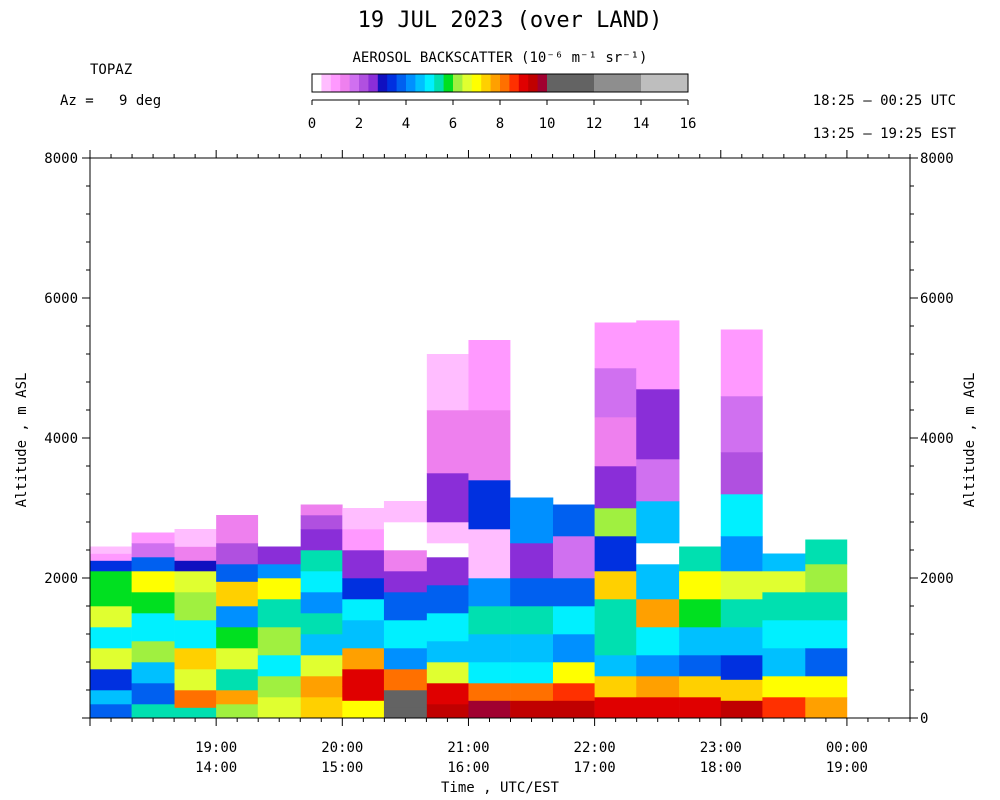  I want to click on x-tick-label-utc: 21:00, so click(468, 748).